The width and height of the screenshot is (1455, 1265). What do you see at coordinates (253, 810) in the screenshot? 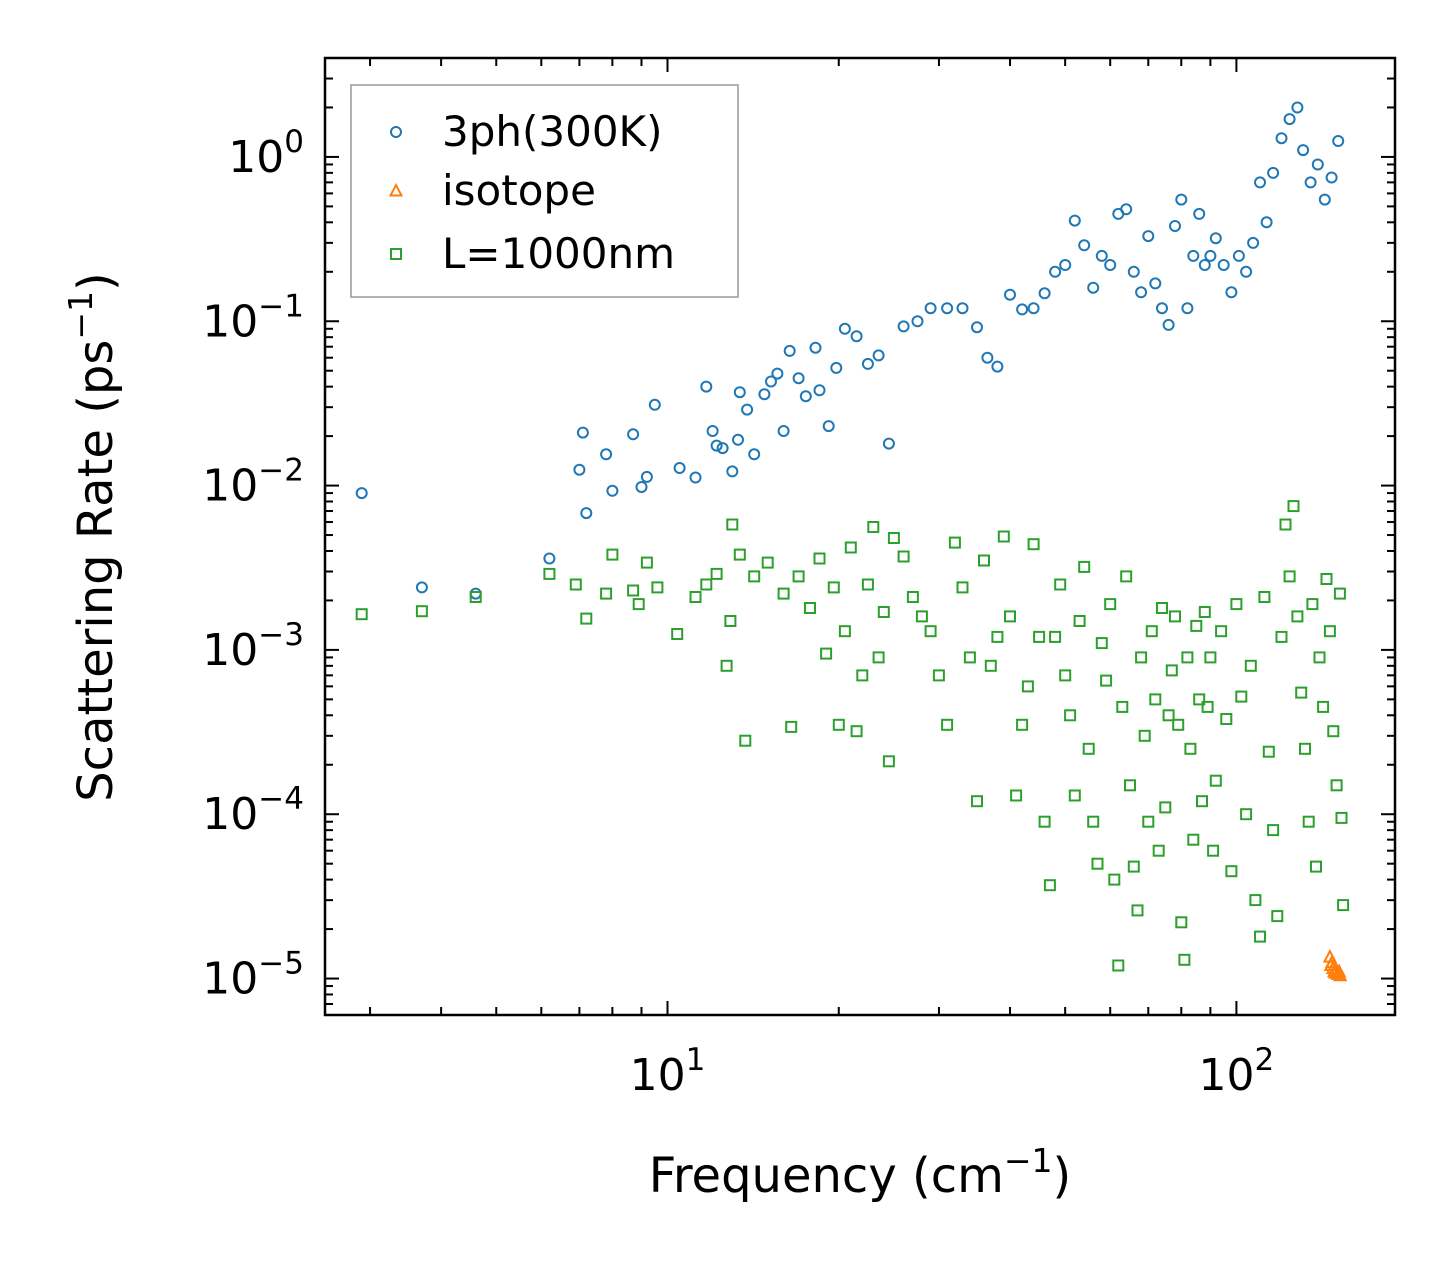
I see `y-tick-label: 10⁻⁴` at bounding box center [253, 810].